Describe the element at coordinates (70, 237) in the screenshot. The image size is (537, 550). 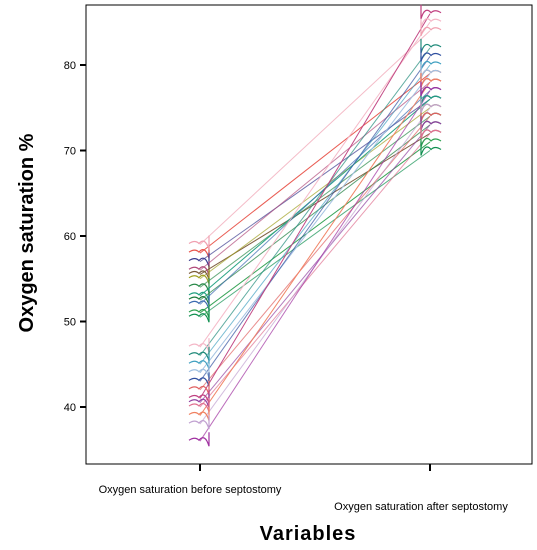
I see `y-tick-label: 60` at that location.